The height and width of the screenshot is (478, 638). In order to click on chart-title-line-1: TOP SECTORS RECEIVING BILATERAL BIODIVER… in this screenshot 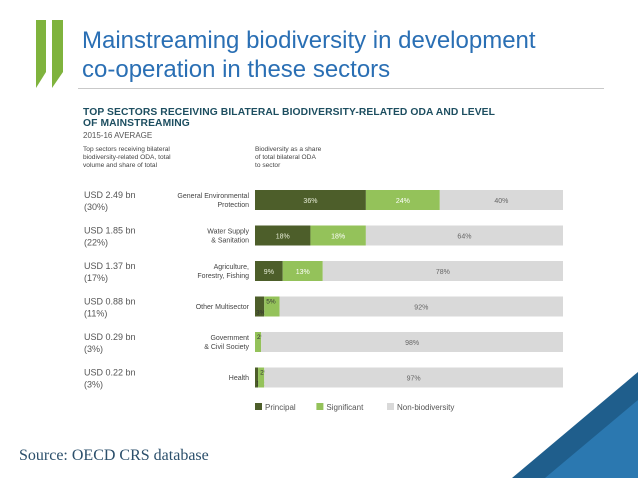, I will do `click(289, 112)`.